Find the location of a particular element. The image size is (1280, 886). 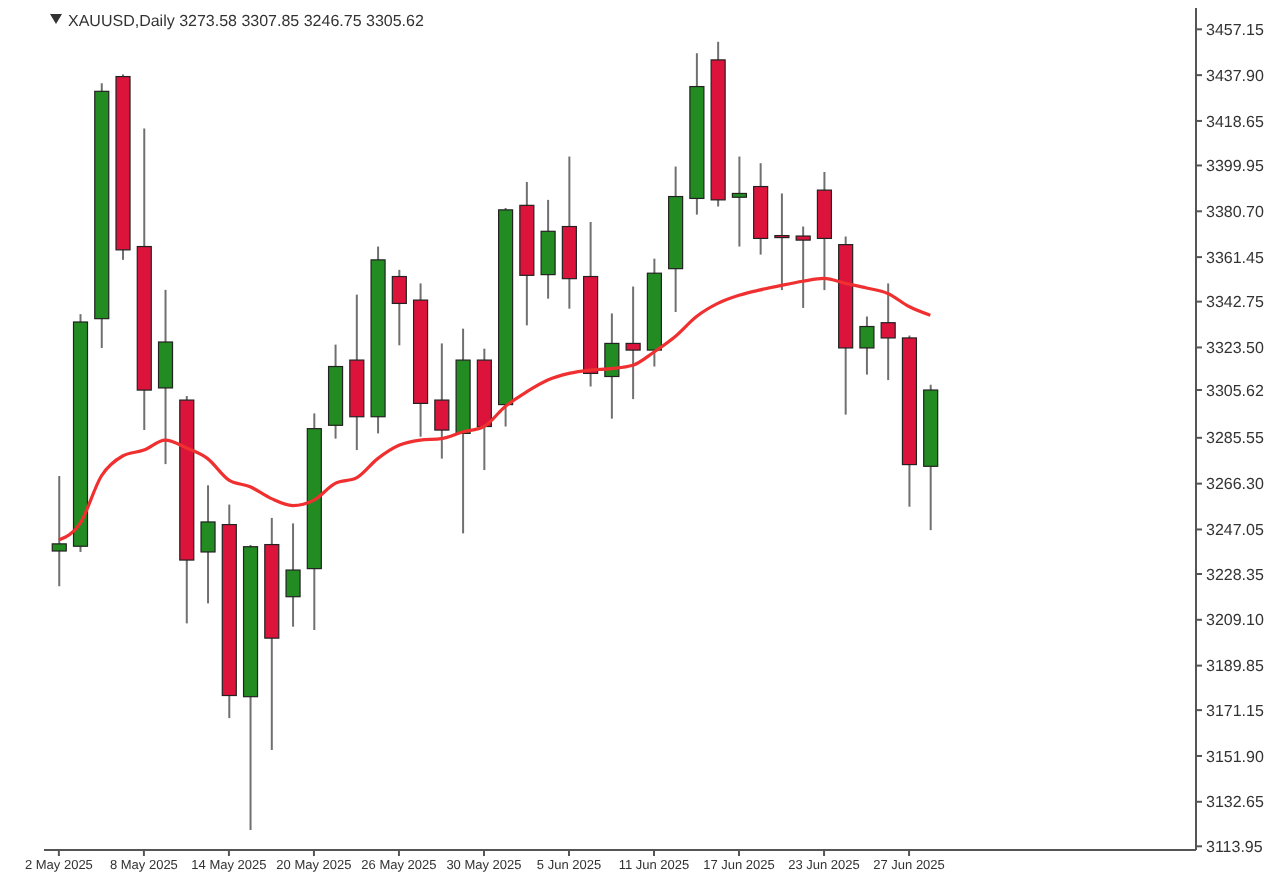

y-tick-label: 3323.50 is located at coordinates (1235, 348).